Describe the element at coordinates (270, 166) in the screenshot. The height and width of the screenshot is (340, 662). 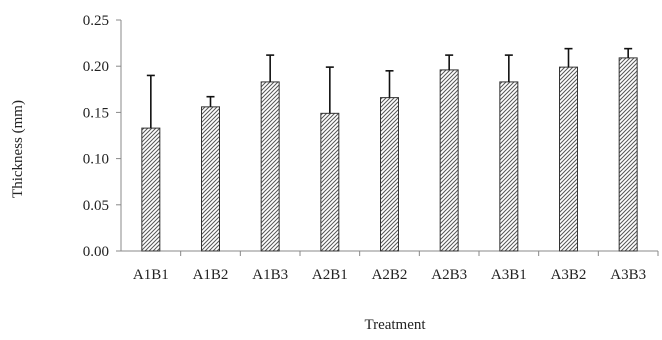
I see `bar-a1b3` at that location.